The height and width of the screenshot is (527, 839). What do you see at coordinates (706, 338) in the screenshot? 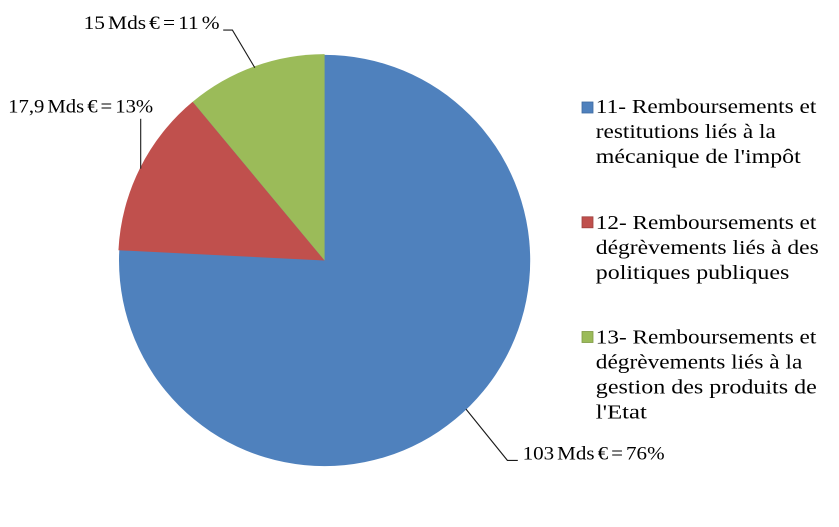
I see `svg-text: 13- Remboursements et` at bounding box center [706, 338].